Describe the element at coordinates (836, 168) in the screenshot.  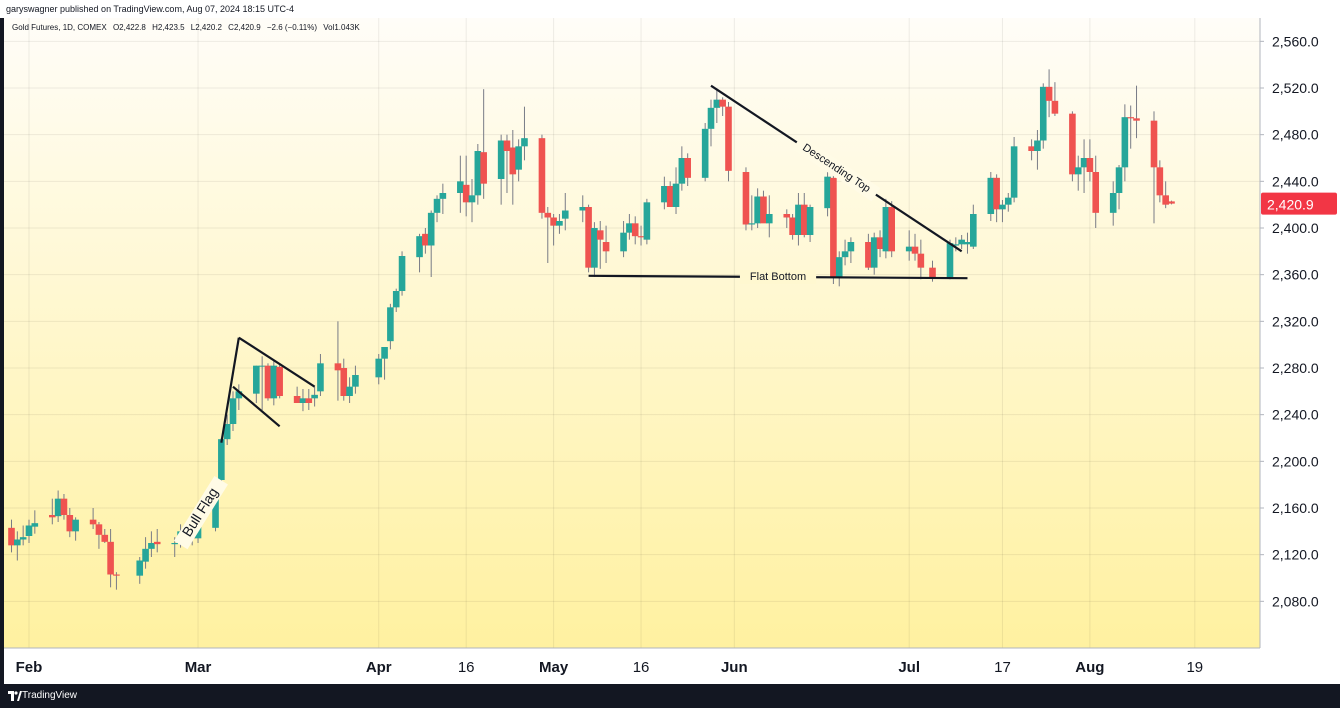
I see `annotation-label-background` at that location.